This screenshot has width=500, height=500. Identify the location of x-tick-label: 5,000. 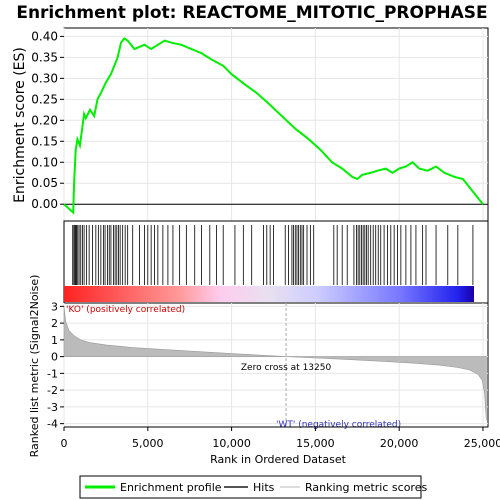
(148, 443).